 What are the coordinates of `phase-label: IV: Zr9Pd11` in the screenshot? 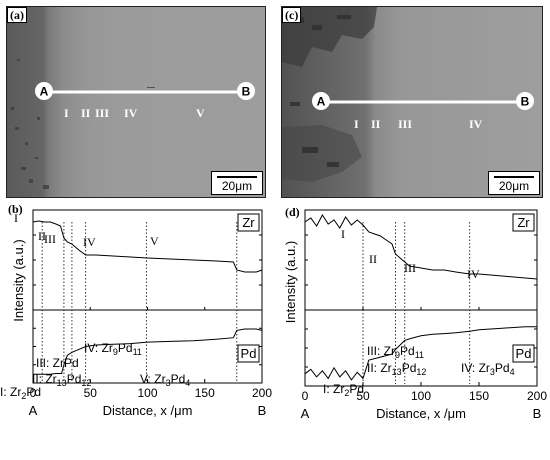 It's located at (113, 349).